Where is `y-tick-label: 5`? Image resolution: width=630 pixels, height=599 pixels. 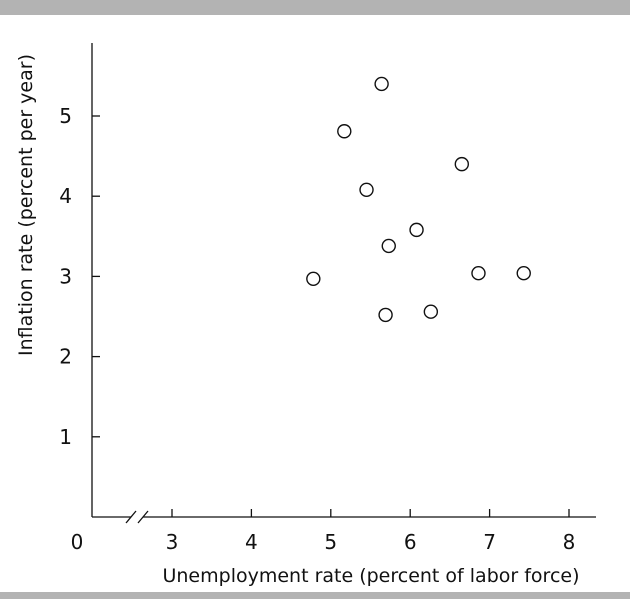 y-tick-label: 5 is located at coordinates (65, 116).